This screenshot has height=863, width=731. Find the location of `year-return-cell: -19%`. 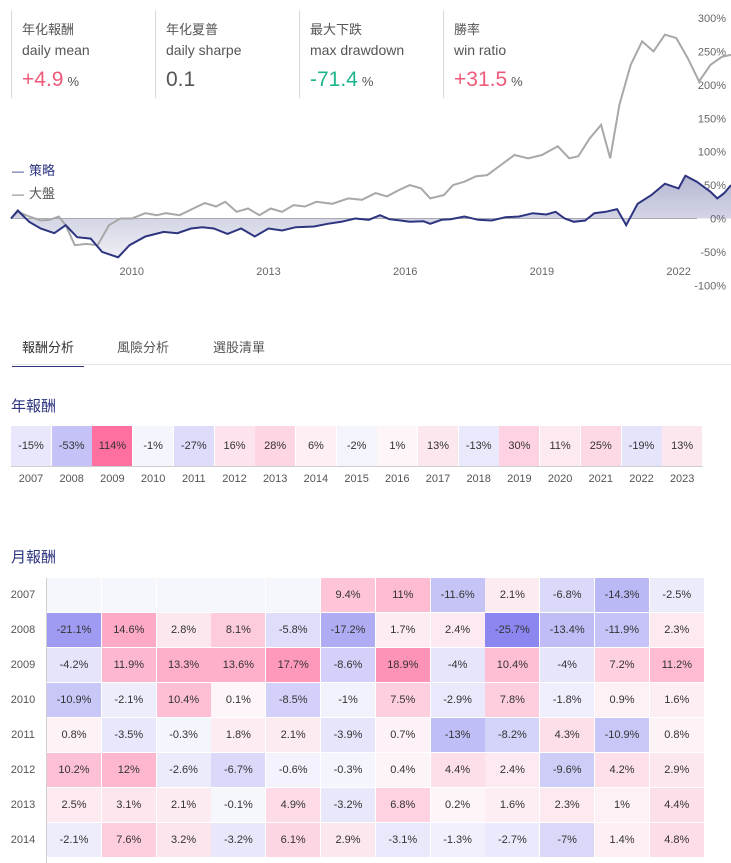

year-return-cell: -19% is located at coordinates (641, 446).